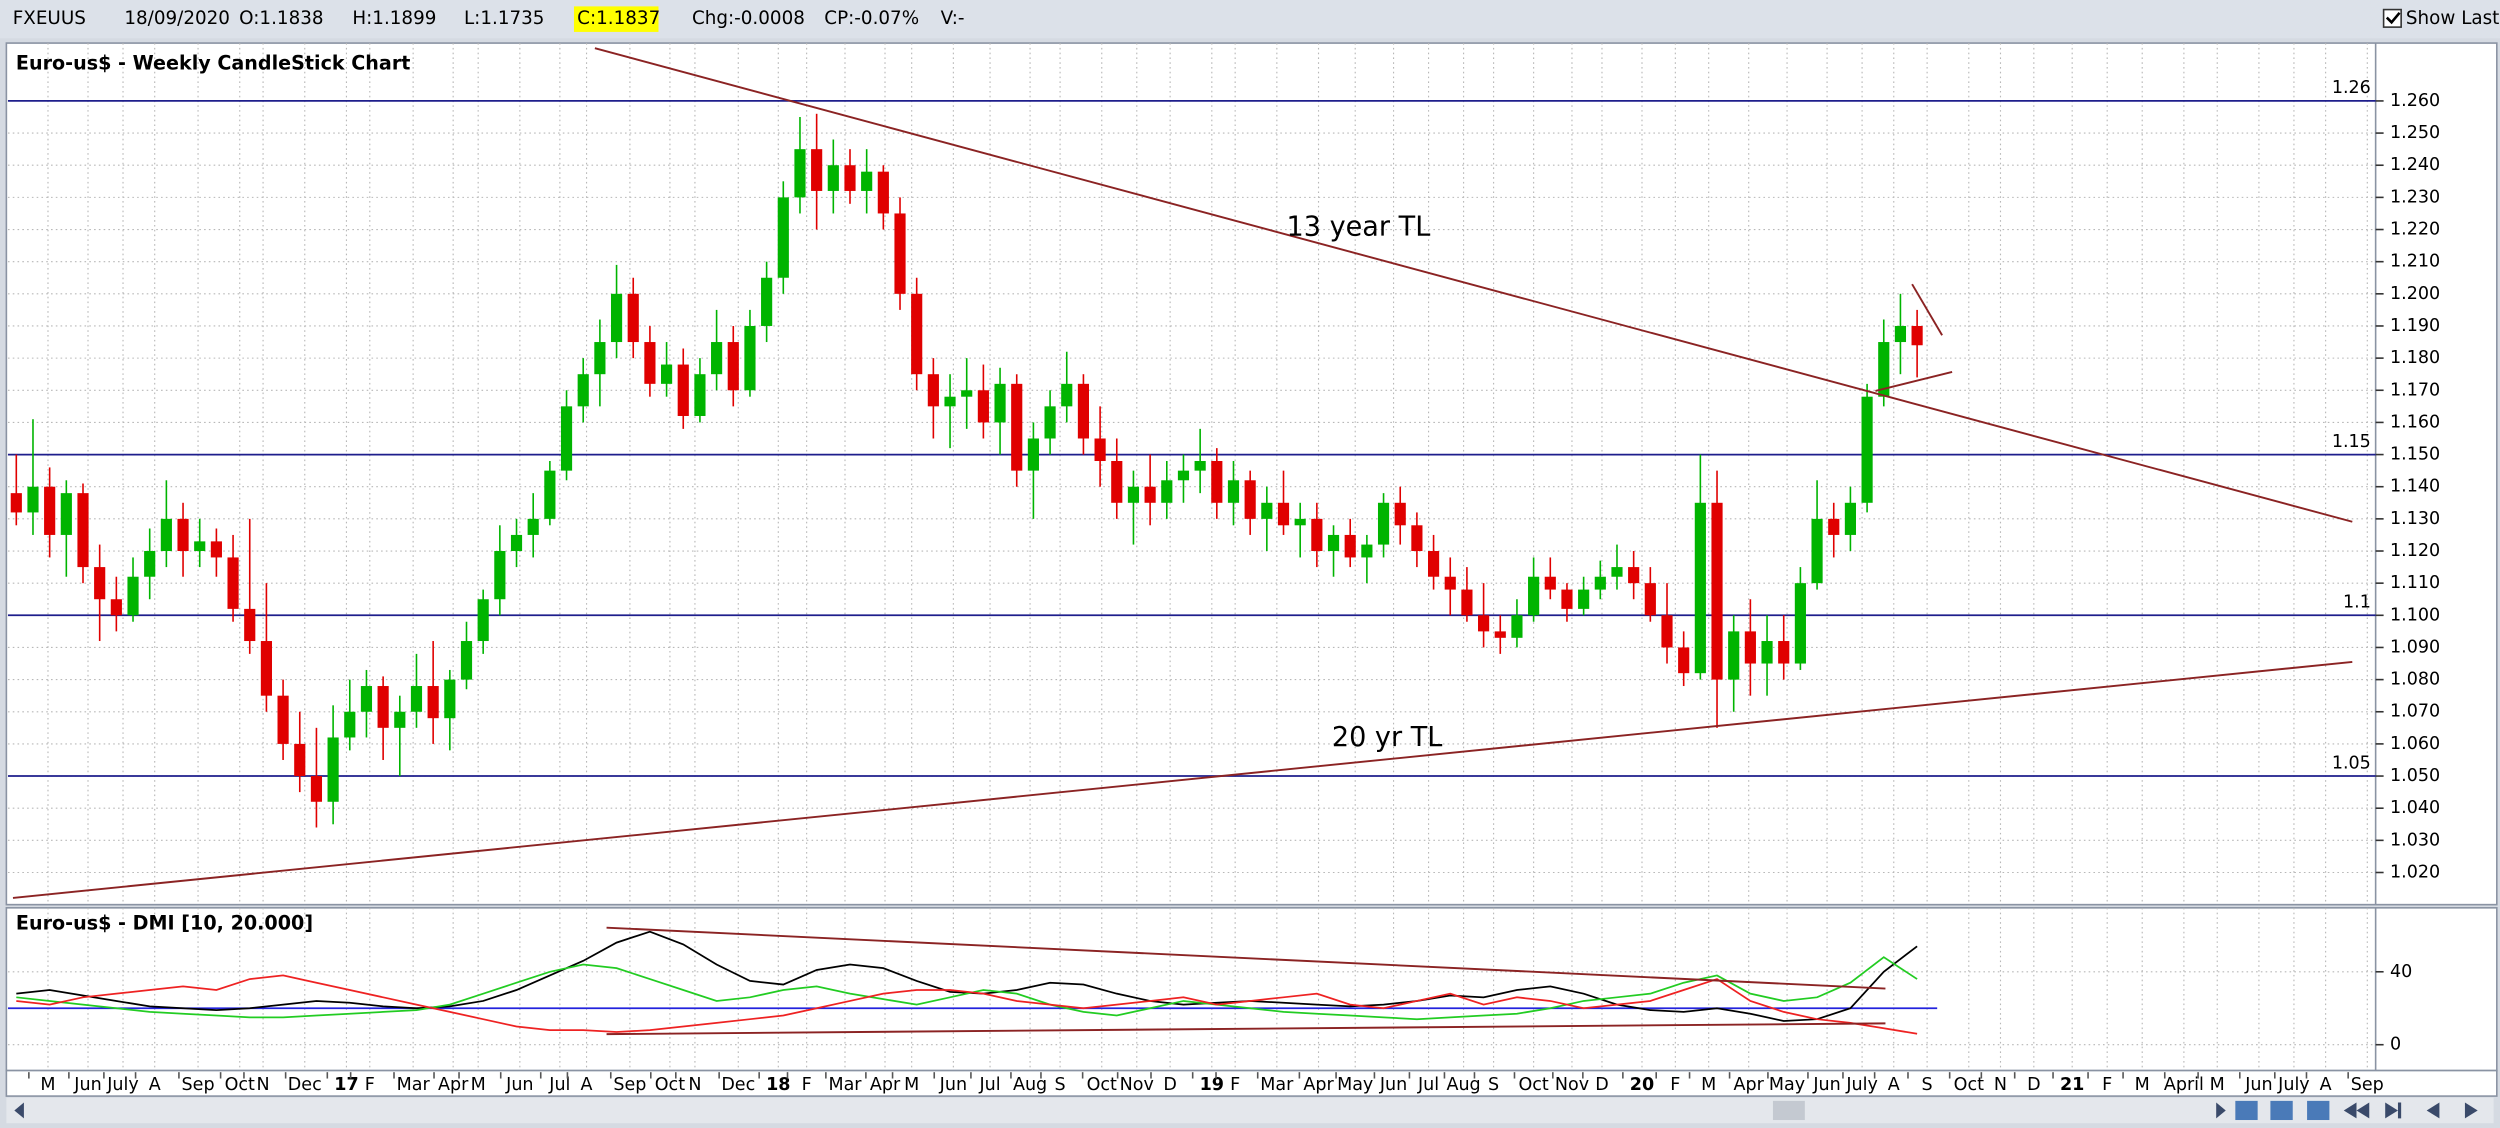  I want to click on x-tick-label: M, so click(911, 1085).